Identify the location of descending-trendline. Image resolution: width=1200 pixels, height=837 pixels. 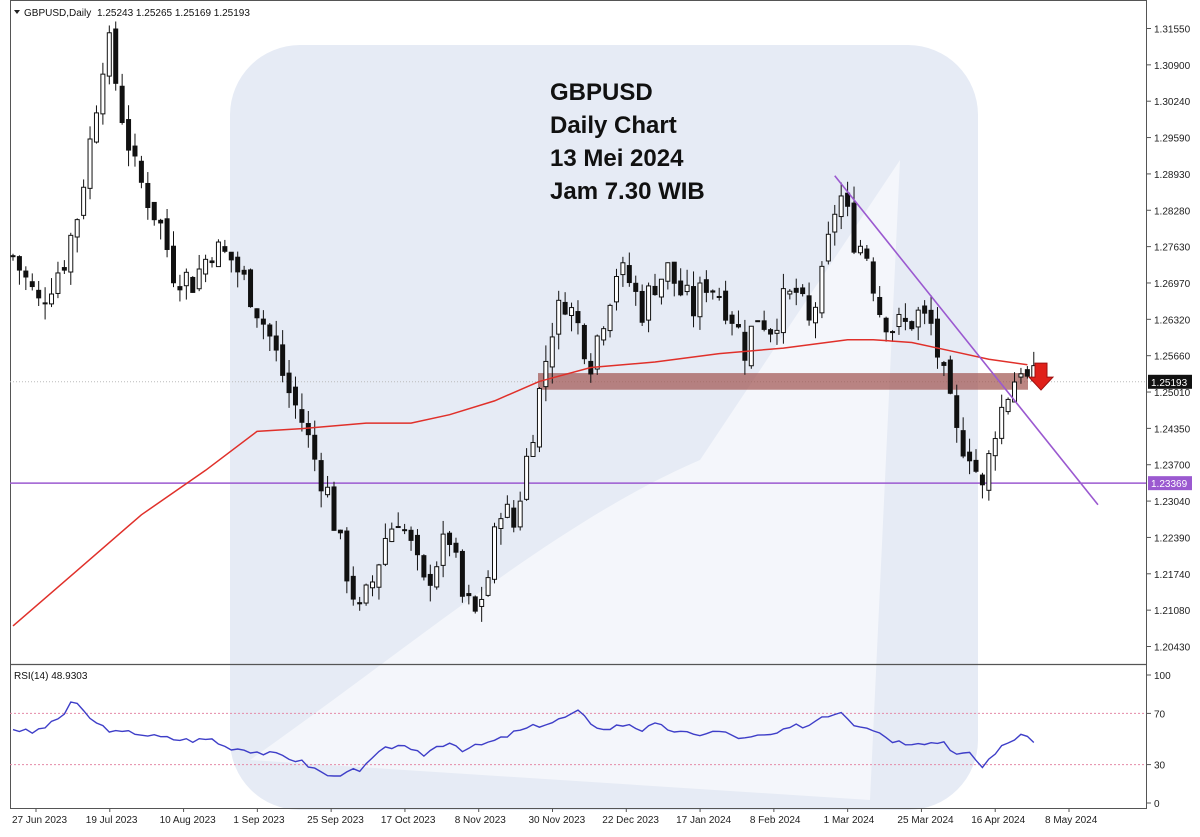
(966, 340).